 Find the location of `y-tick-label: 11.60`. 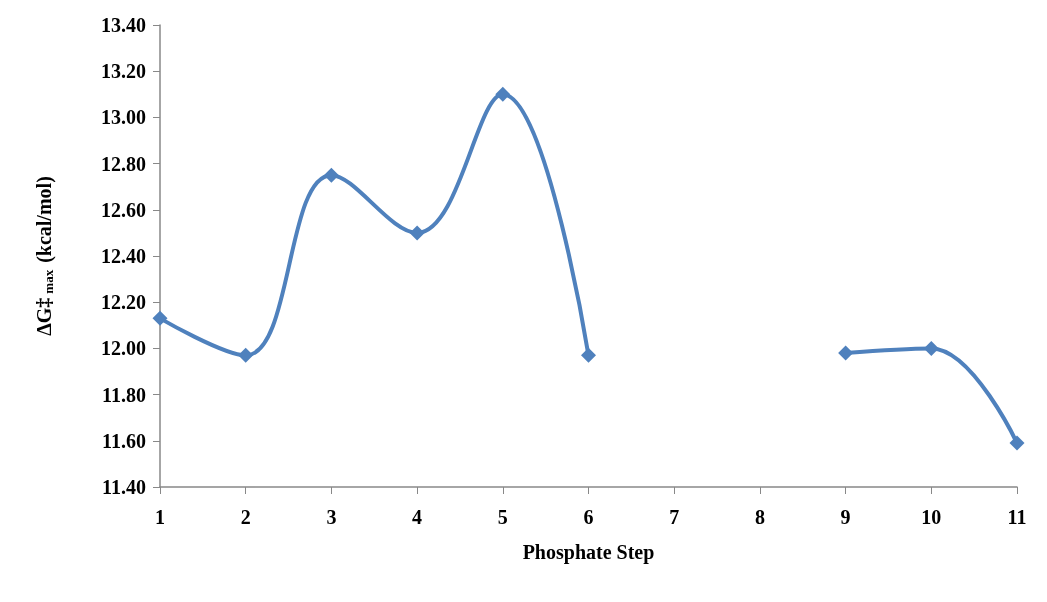

y-tick-label: 11.60 is located at coordinates (124, 440).